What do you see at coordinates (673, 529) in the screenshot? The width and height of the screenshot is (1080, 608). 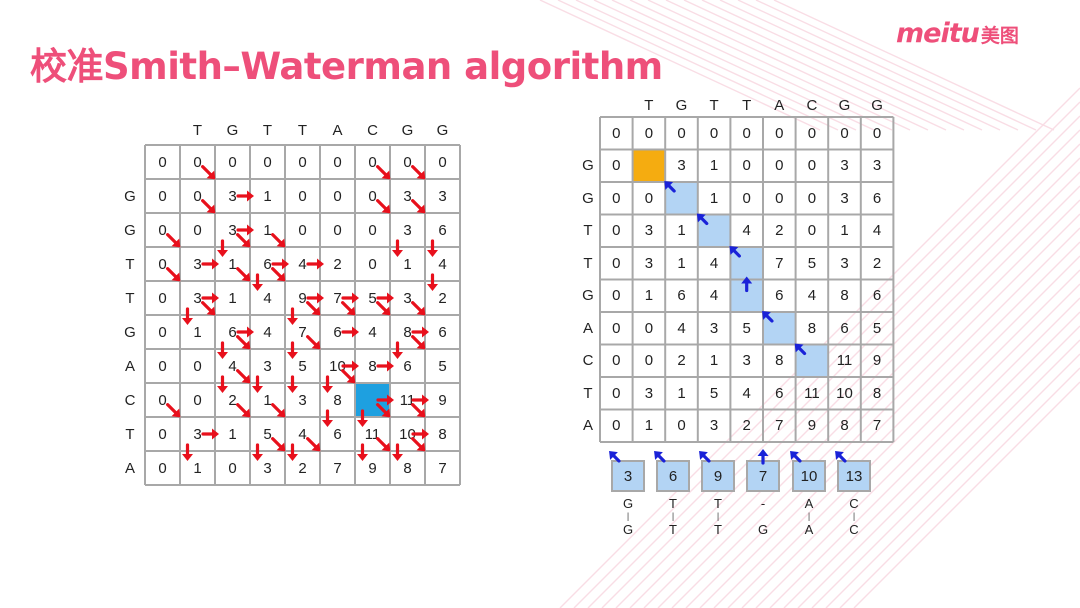 I see `alignment-bottom: T` at bounding box center [673, 529].